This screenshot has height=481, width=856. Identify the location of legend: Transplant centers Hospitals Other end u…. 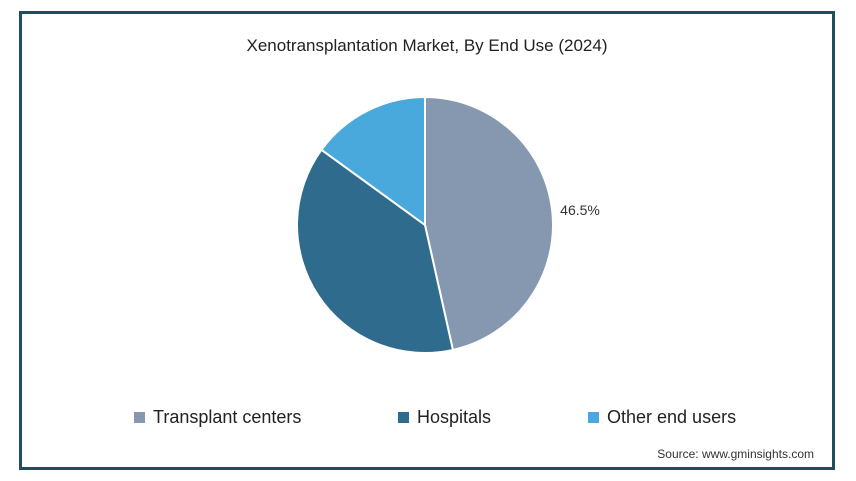
(427, 419).